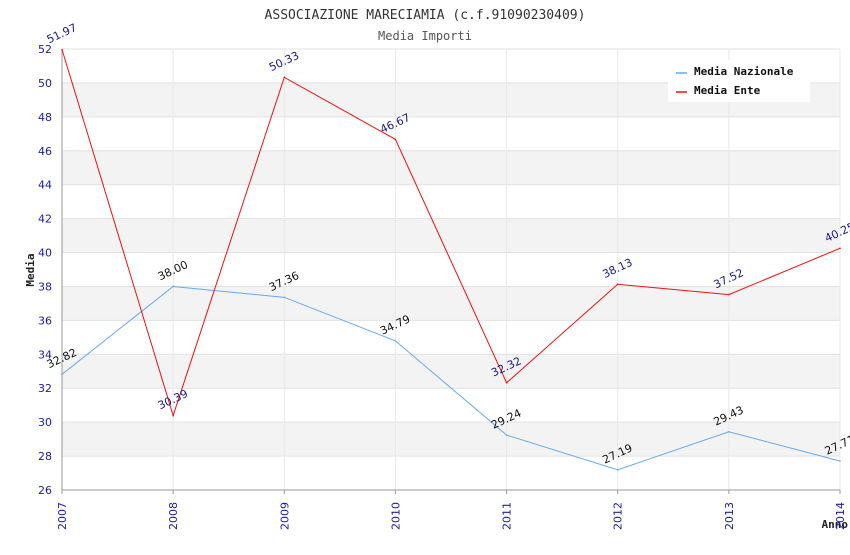 This screenshot has height=555, width=850. What do you see at coordinates (835, 524) in the screenshot?
I see `x-axis-label: Anno` at bounding box center [835, 524].